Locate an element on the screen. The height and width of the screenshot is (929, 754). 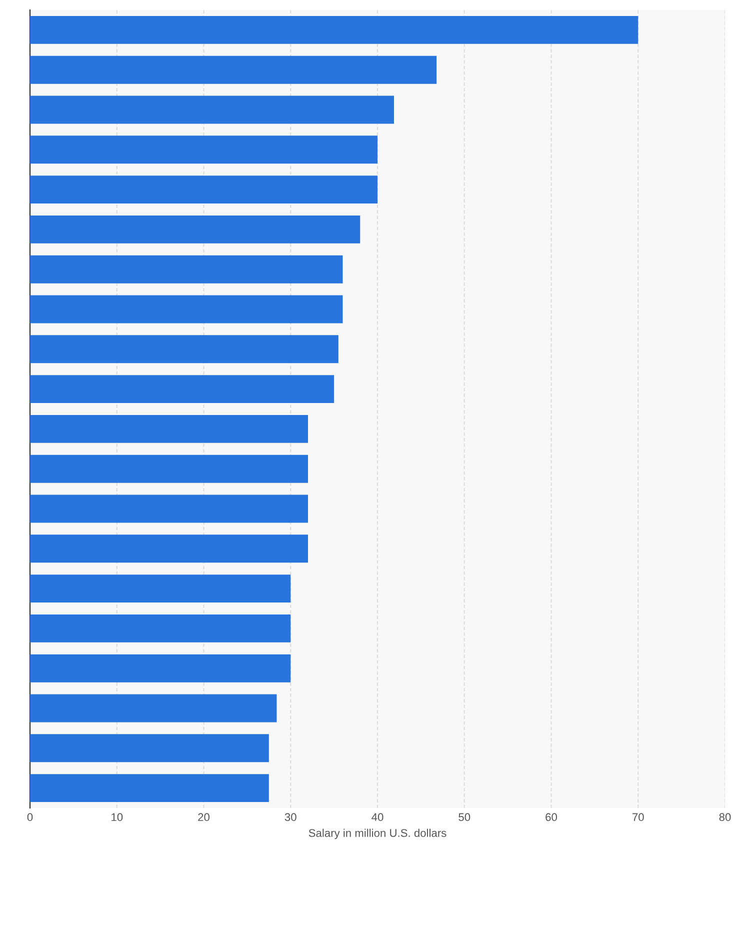
x-tick-label: 80 is located at coordinates (725, 817).